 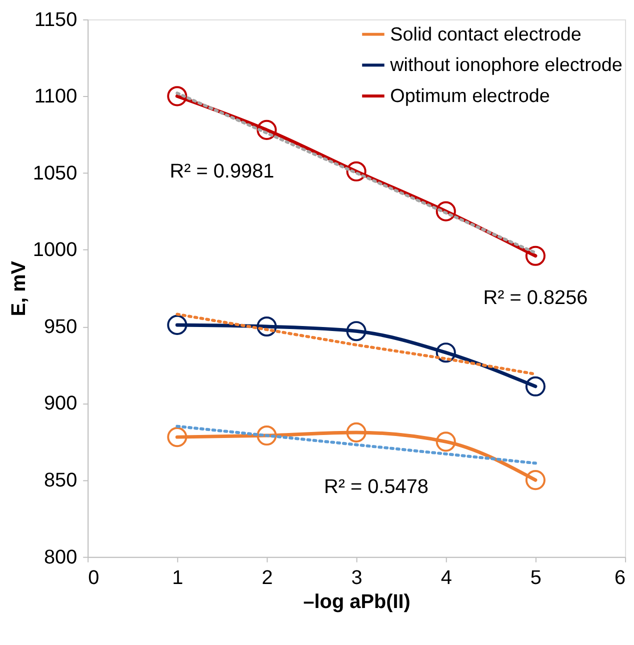 I want to click on y-tick-label: 1000, so click(x=55, y=250).